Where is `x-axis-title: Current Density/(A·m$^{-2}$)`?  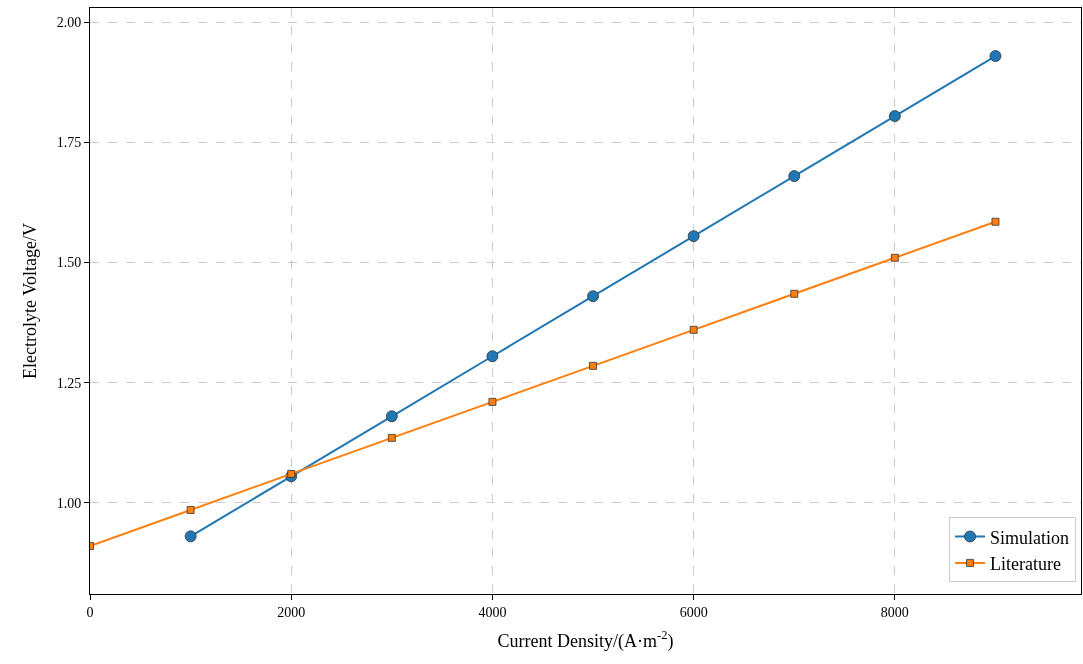 x-axis-title: Current Density/(A·m$^{-2}$) is located at coordinates (585, 640).